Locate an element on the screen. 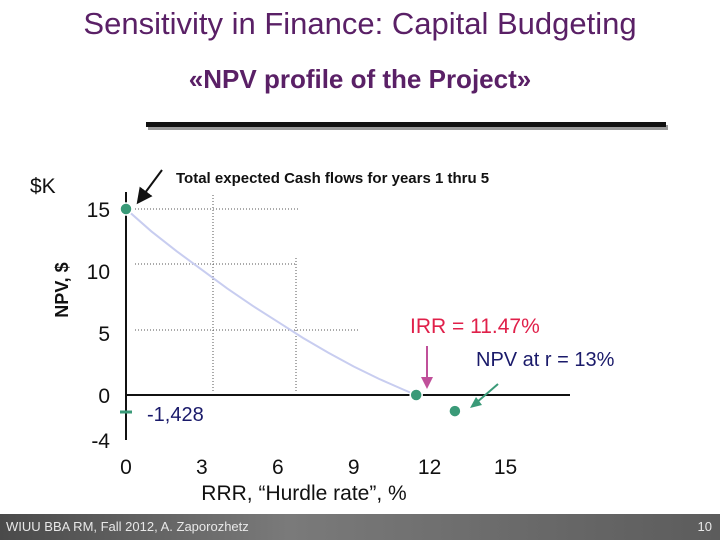  chart-gridlines is located at coordinates (247, 294).